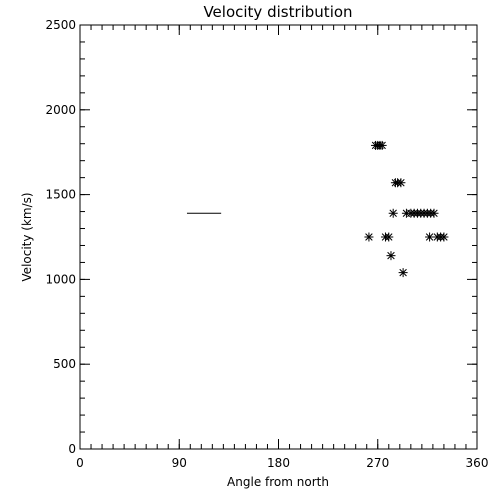 Image resolution: width=500 pixels, height=500 pixels. I want to click on y-tick-label: 1500, so click(60, 195).